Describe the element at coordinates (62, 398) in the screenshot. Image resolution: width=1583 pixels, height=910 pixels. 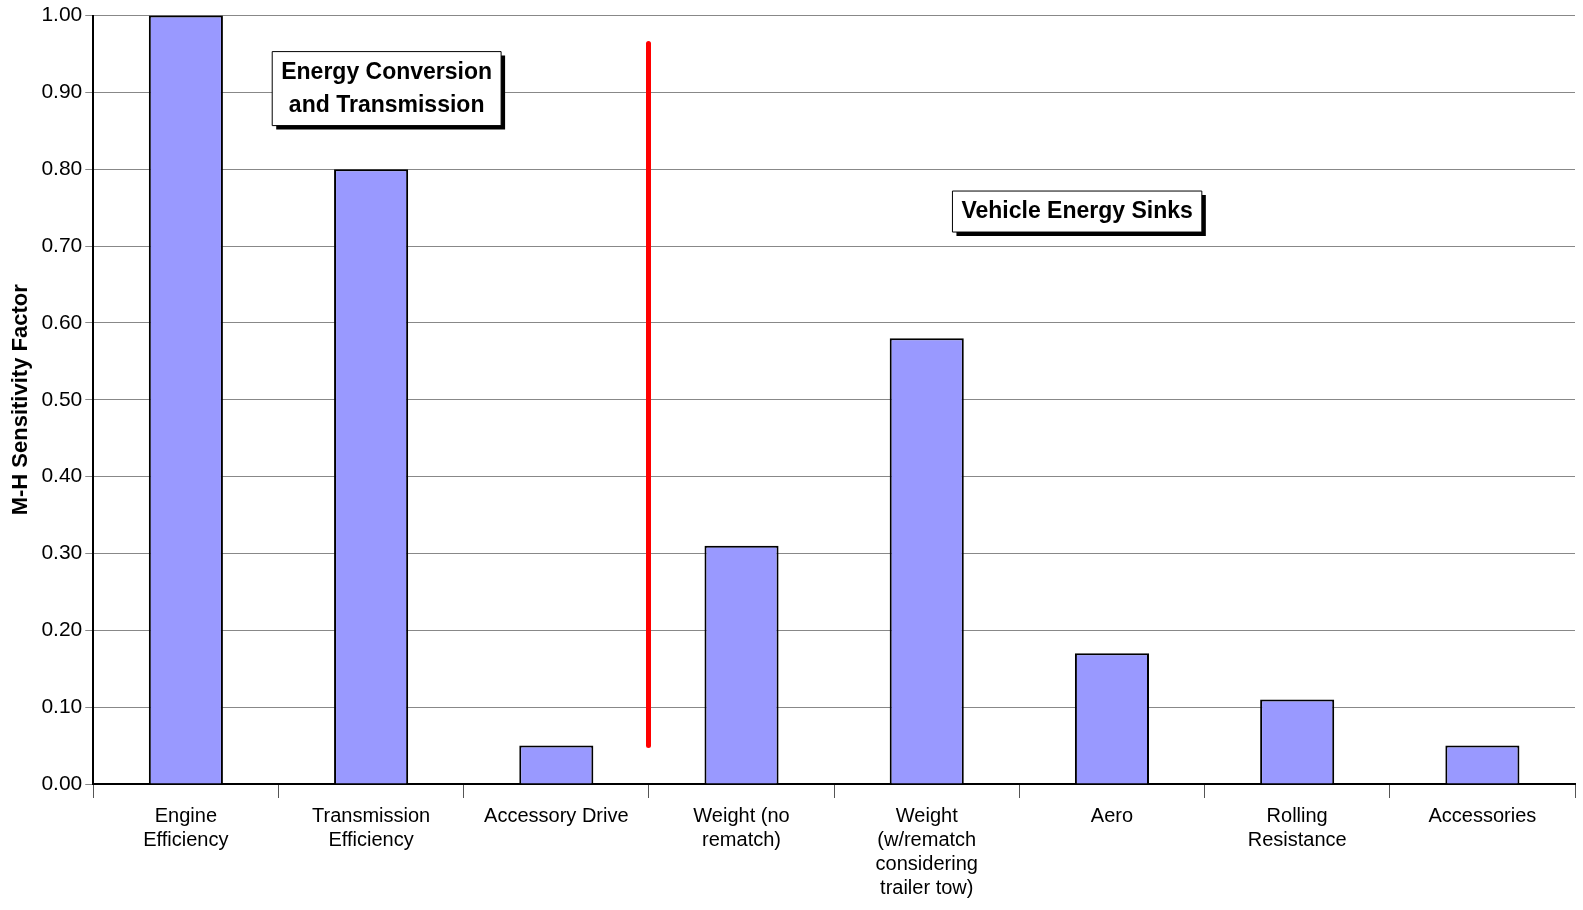
I see `y-tick-label: 0.50` at that location.